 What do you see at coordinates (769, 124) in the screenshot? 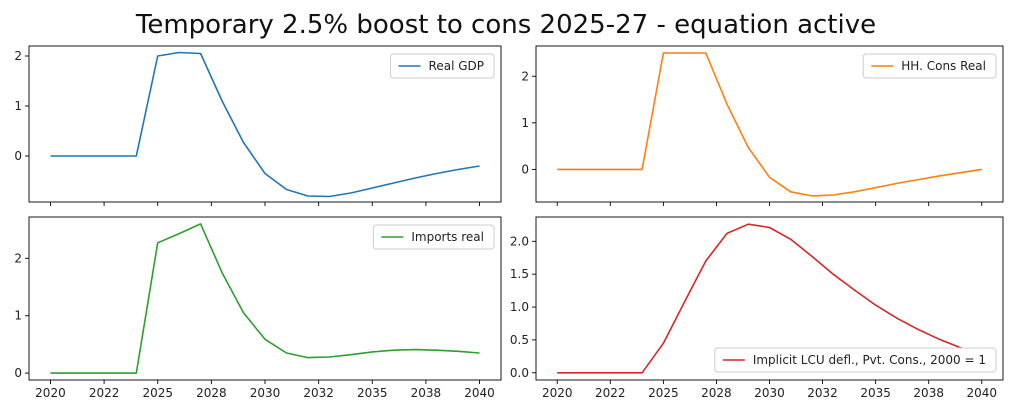
I see `series-line` at bounding box center [769, 124].